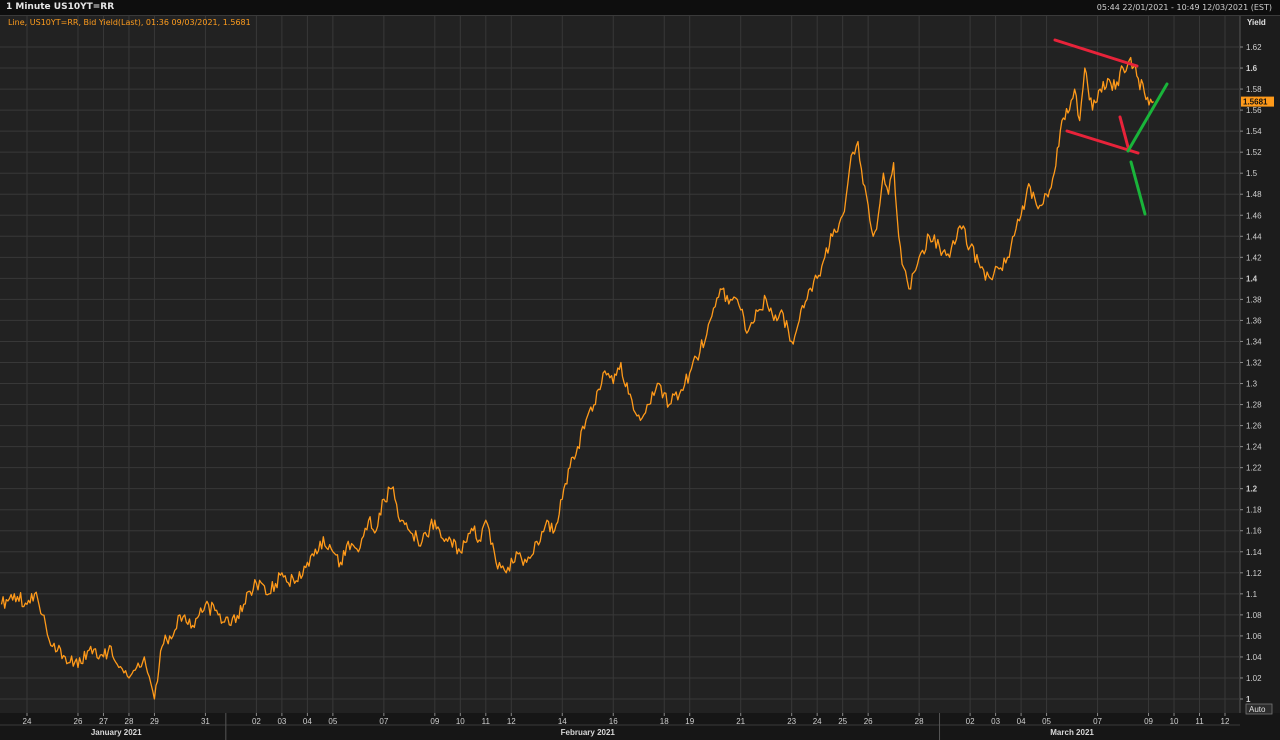 This screenshot has width=1280, height=740. Describe the element at coordinates (1147, 117) in the screenshot. I see `green-up-scenario-line` at that location.